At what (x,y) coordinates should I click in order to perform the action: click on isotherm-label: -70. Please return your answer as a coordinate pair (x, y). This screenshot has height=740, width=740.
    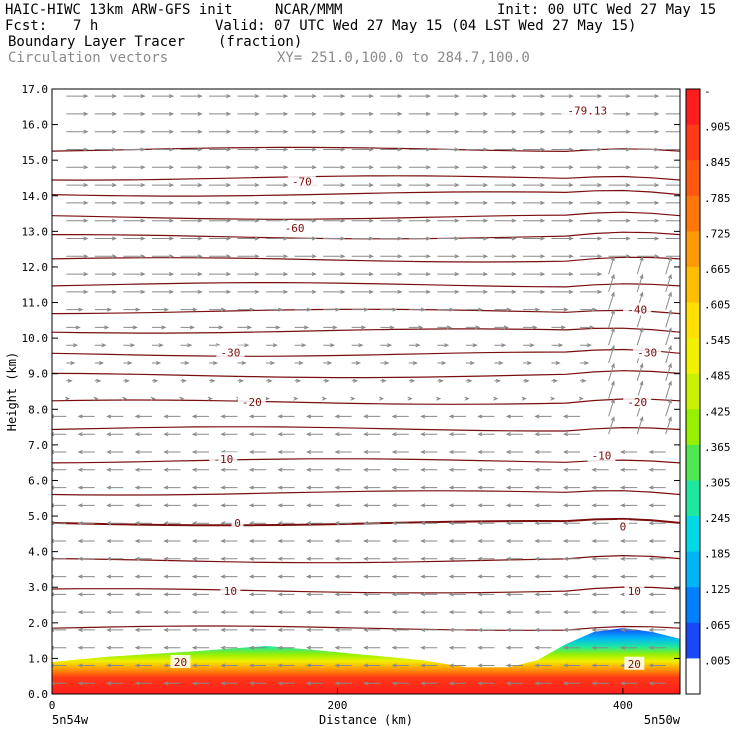
    Looking at the image, I should click on (302, 182).